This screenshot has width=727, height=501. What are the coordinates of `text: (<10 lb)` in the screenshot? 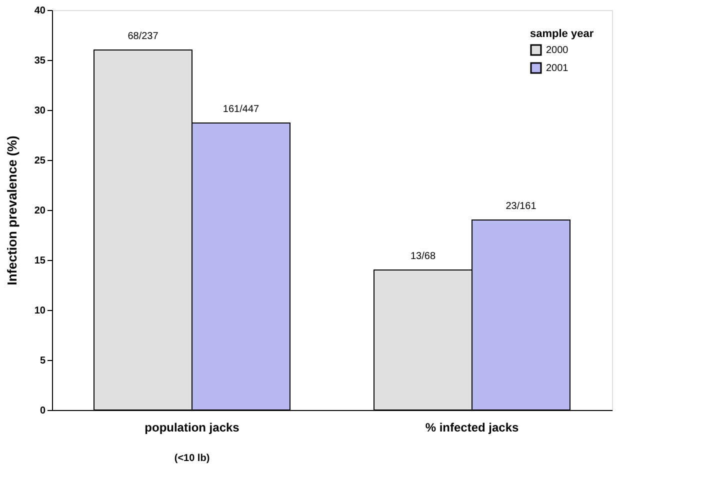 It's located at (192, 458).